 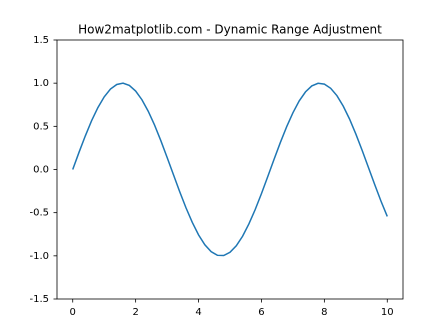 I want to click on y-tick-label: -1.5, so click(x=39, y=299).